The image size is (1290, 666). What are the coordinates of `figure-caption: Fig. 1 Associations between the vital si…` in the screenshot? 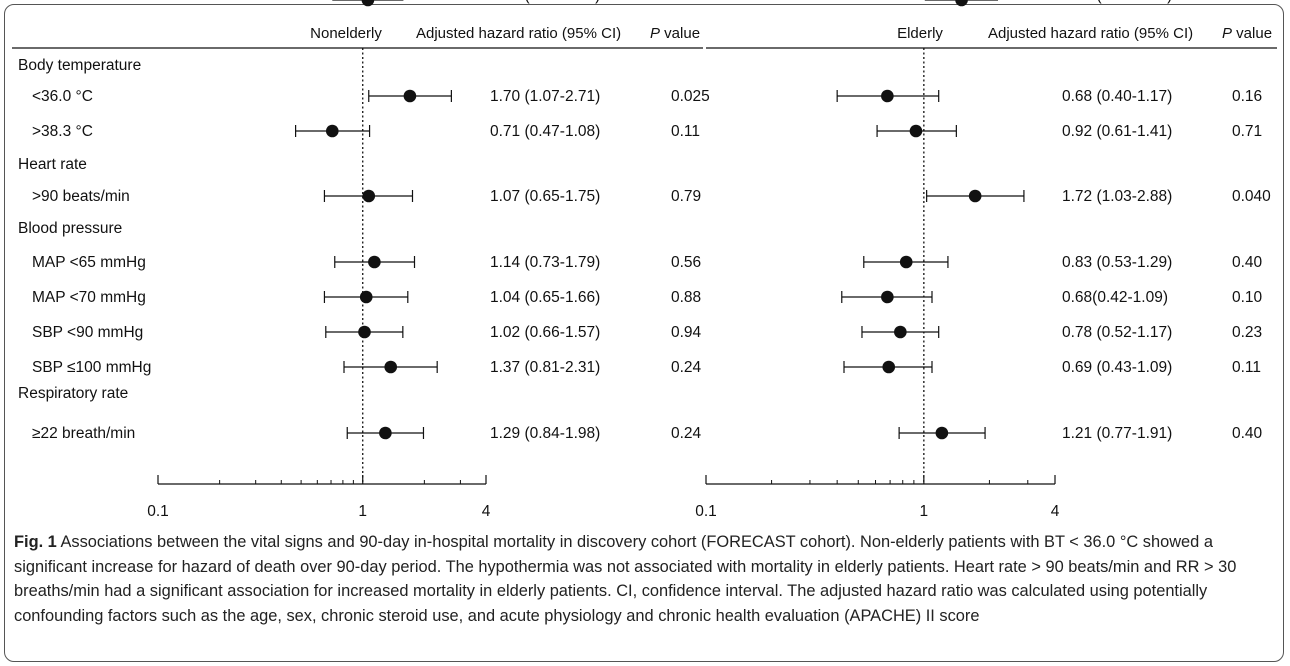 It's located at (646, 579).